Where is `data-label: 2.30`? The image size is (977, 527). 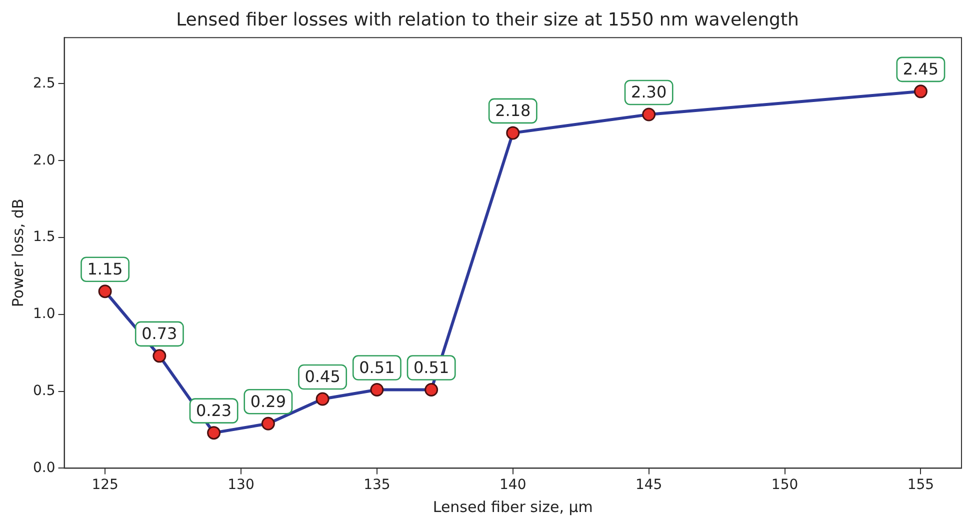
data-label: 2.30 is located at coordinates (649, 92).